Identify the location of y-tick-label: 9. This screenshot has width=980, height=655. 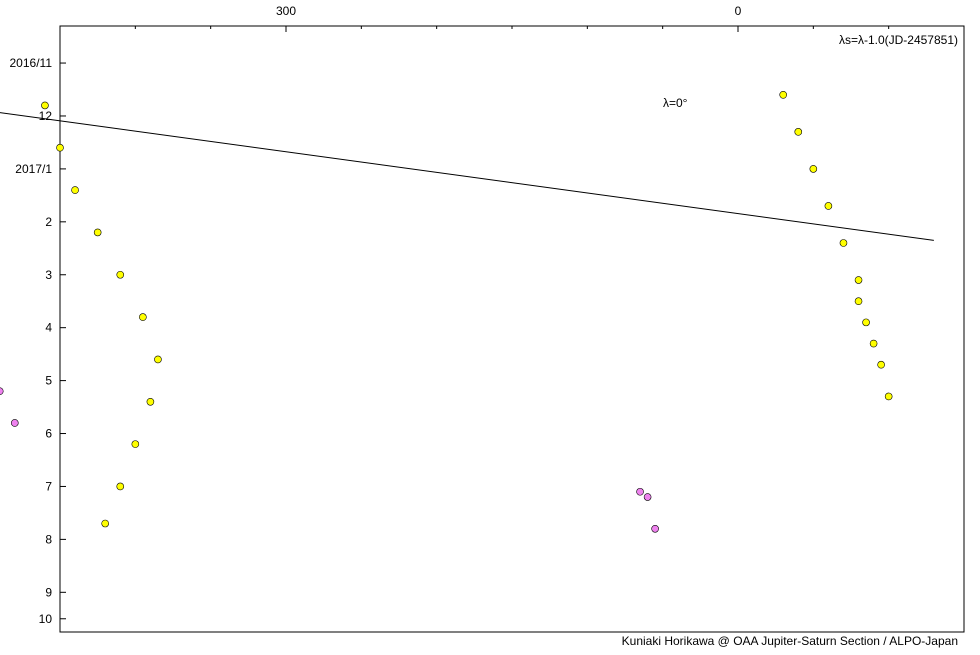
(48, 592).